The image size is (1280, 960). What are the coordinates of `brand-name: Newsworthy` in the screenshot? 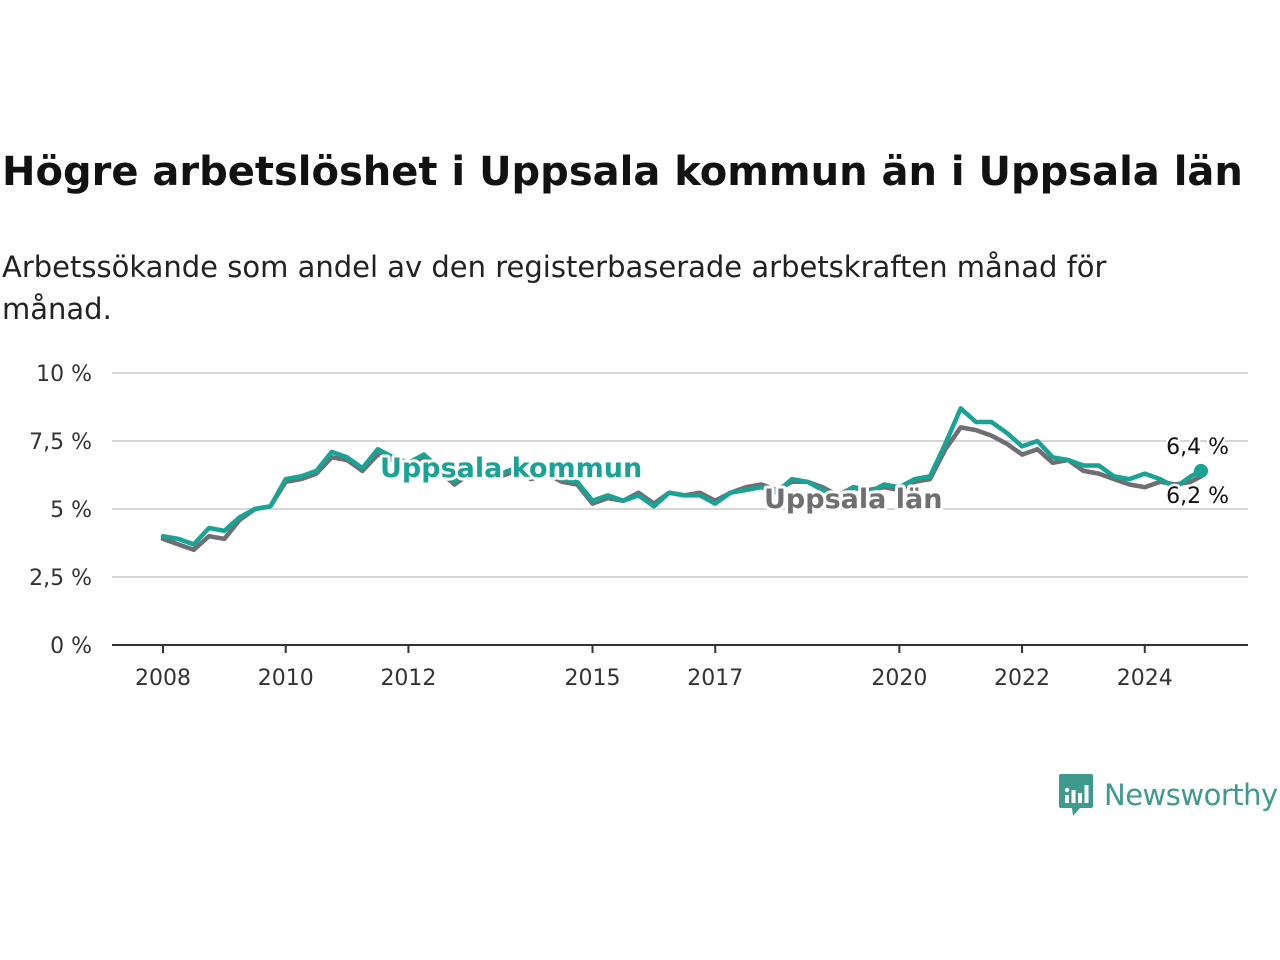 It's located at (1191, 795).